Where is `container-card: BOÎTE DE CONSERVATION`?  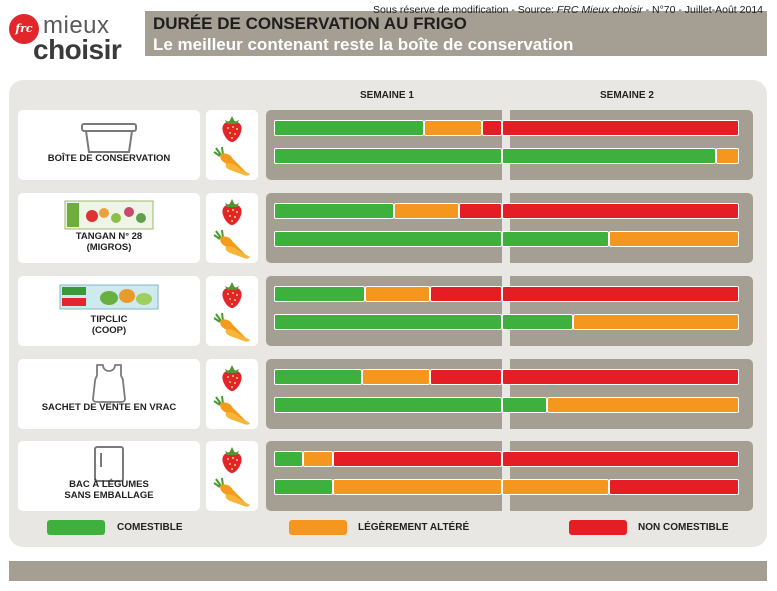 container-card: BOÎTE DE CONSERVATION is located at coordinates (109, 145).